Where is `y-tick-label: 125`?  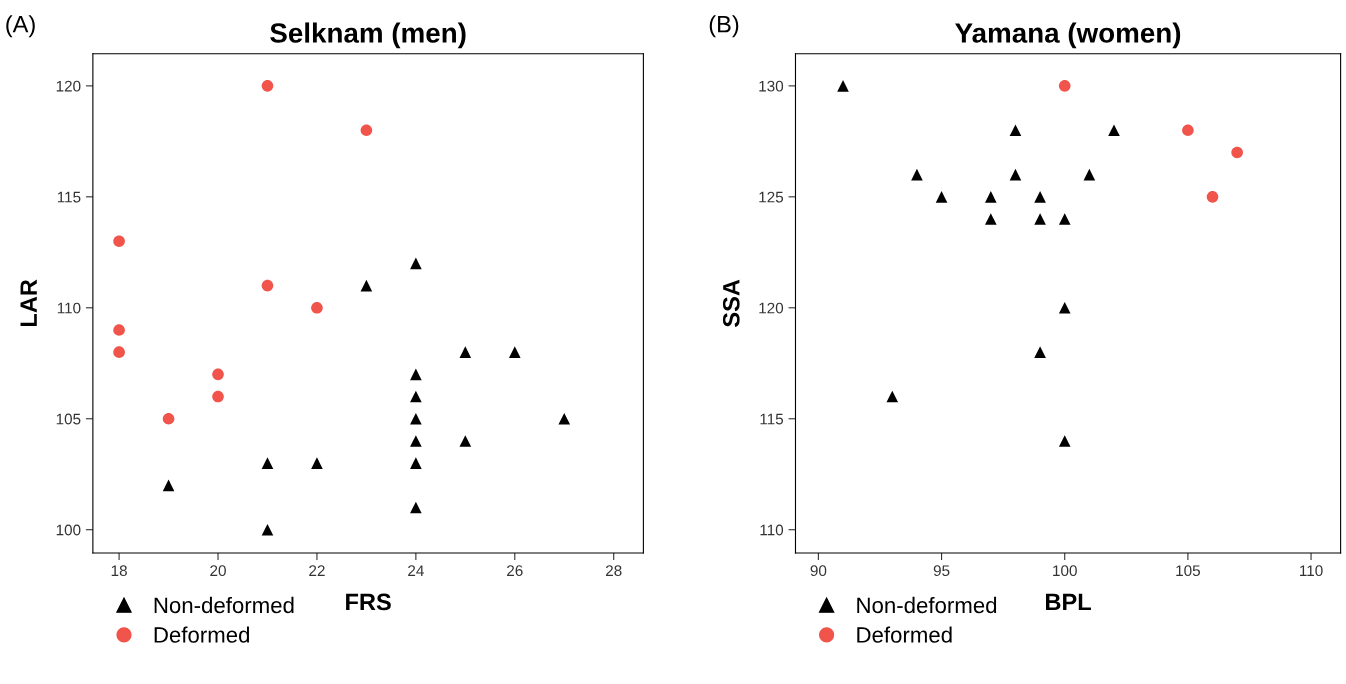
y-tick-label: 125 is located at coordinates (771, 197).